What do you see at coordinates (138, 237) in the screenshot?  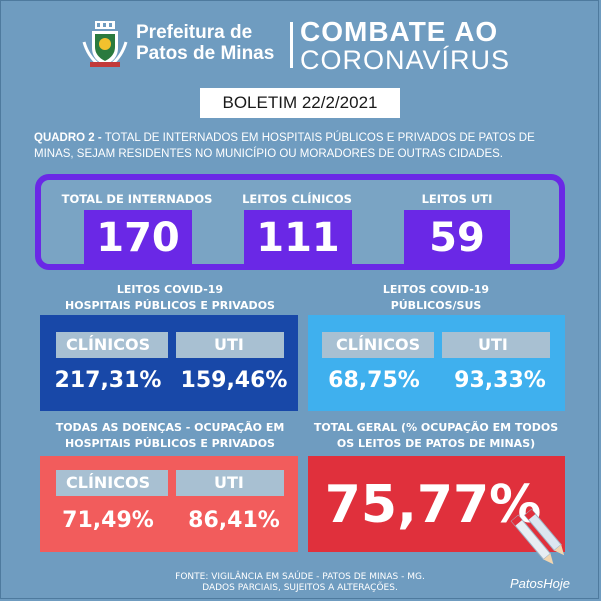 I see `total-internados-value: 170` at bounding box center [138, 237].